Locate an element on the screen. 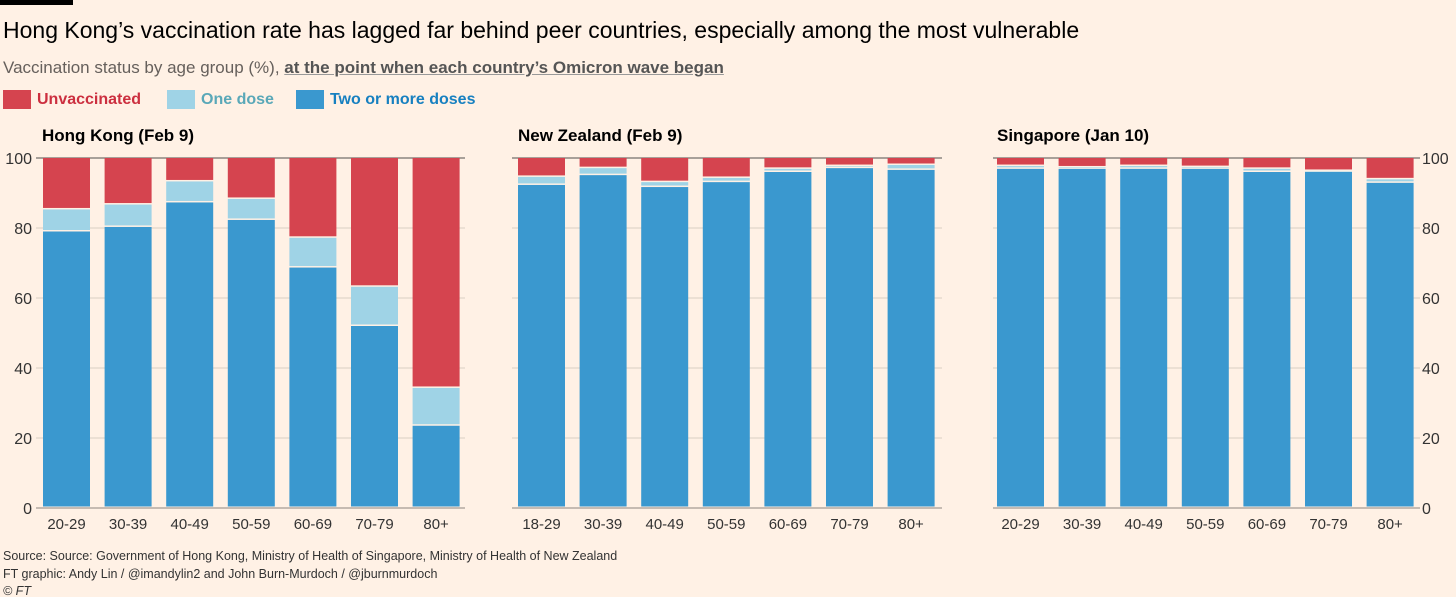 The image size is (1456, 597). panel-title-singapore: Singapore (Jan 10) is located at coordinates (1073, 135).